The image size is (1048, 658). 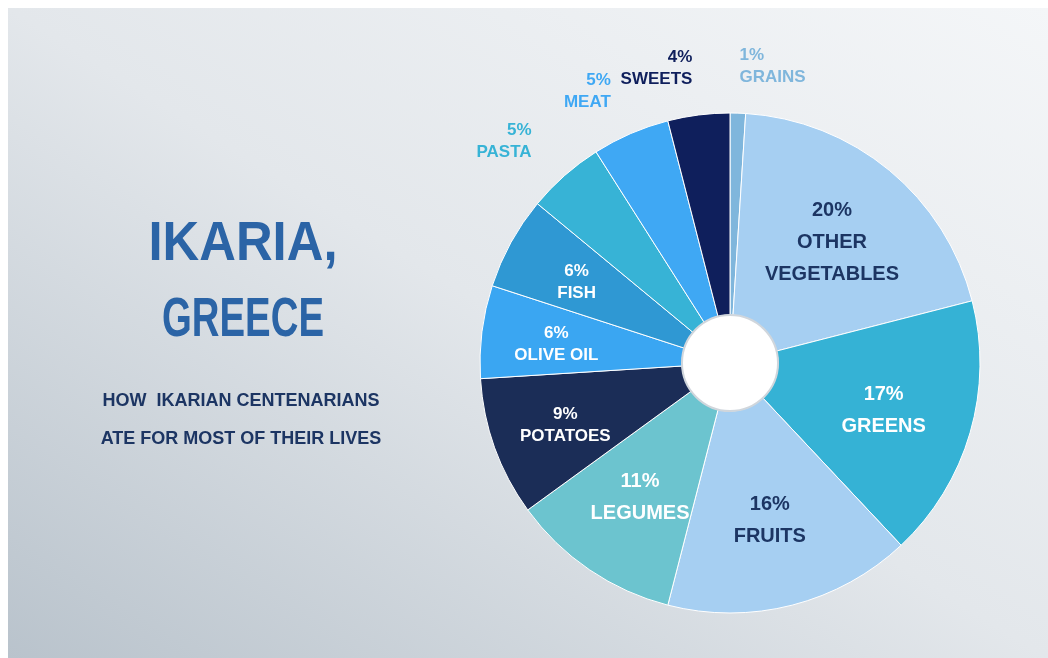 What do you see at coordinates (656, 79) in the screenshot?
I see `slice-label: SWEETS` at bounding box center [656, 79].